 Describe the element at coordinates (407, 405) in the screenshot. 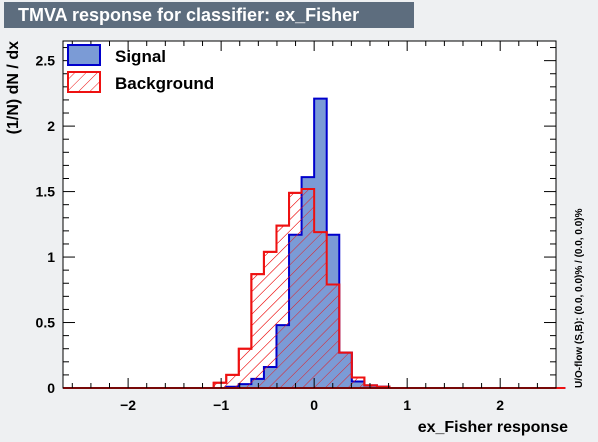

I see `x-tick-label: 1` at that location.